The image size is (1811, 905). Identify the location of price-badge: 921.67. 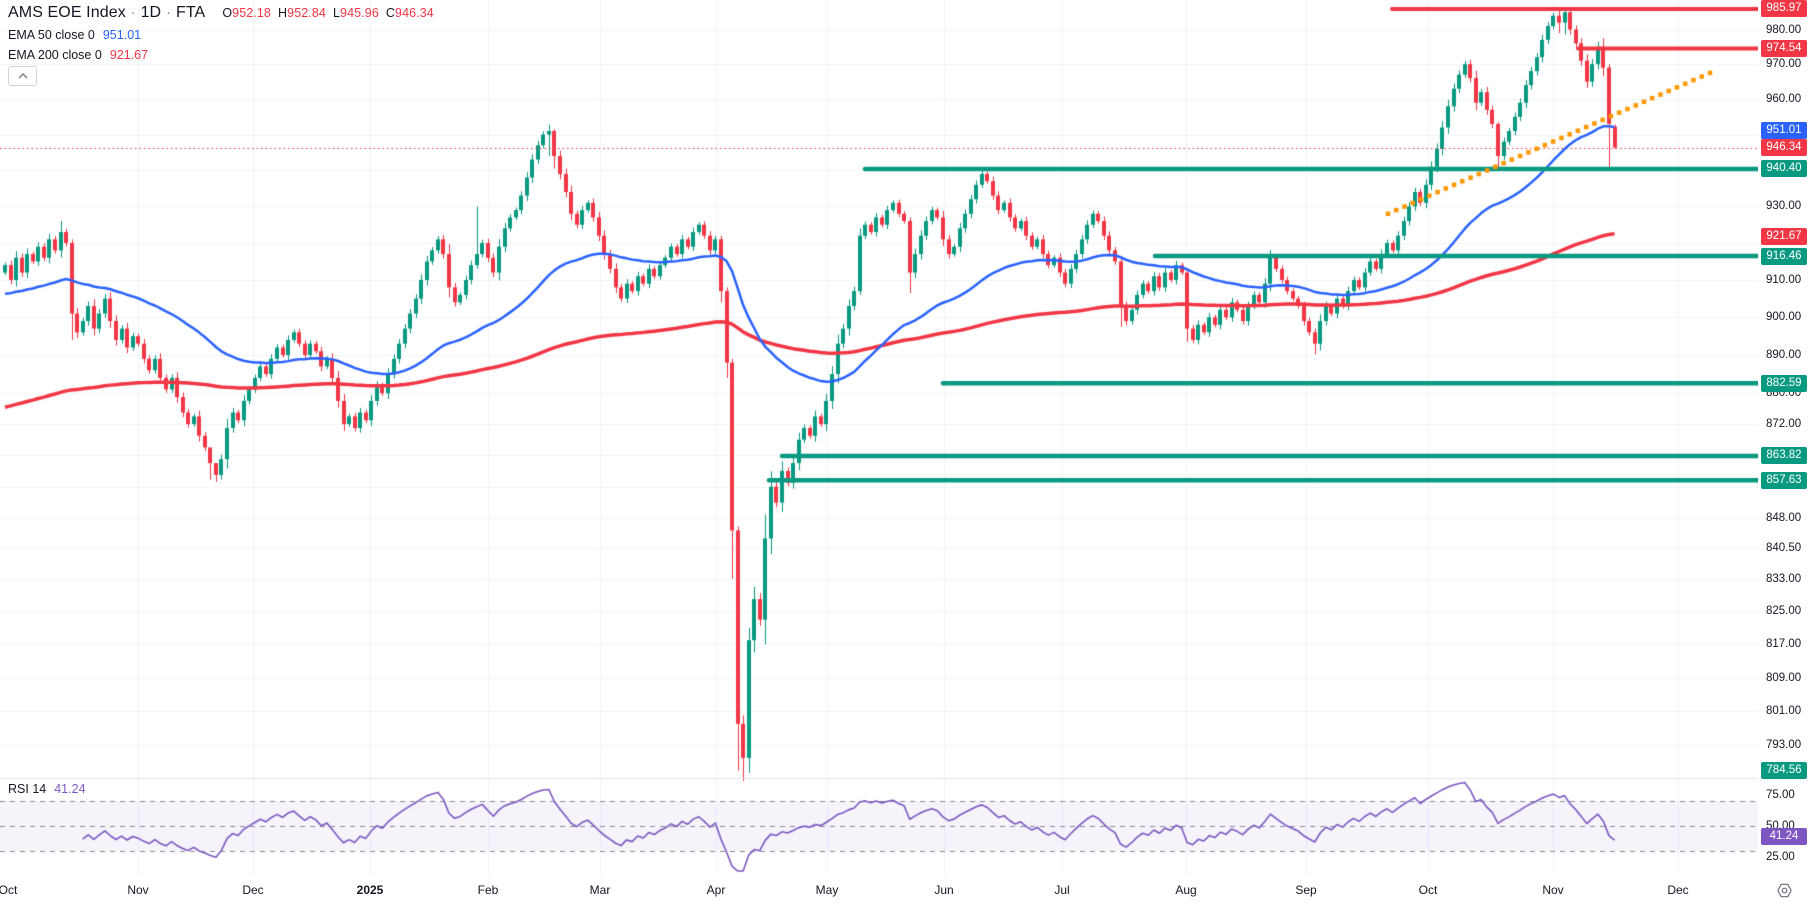
(1784, 237).